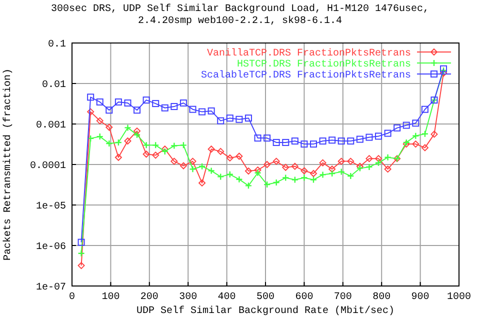 This screenshot has height=320, width=480. I want to click on y-tick-label: 0.001, so click(51, 126).